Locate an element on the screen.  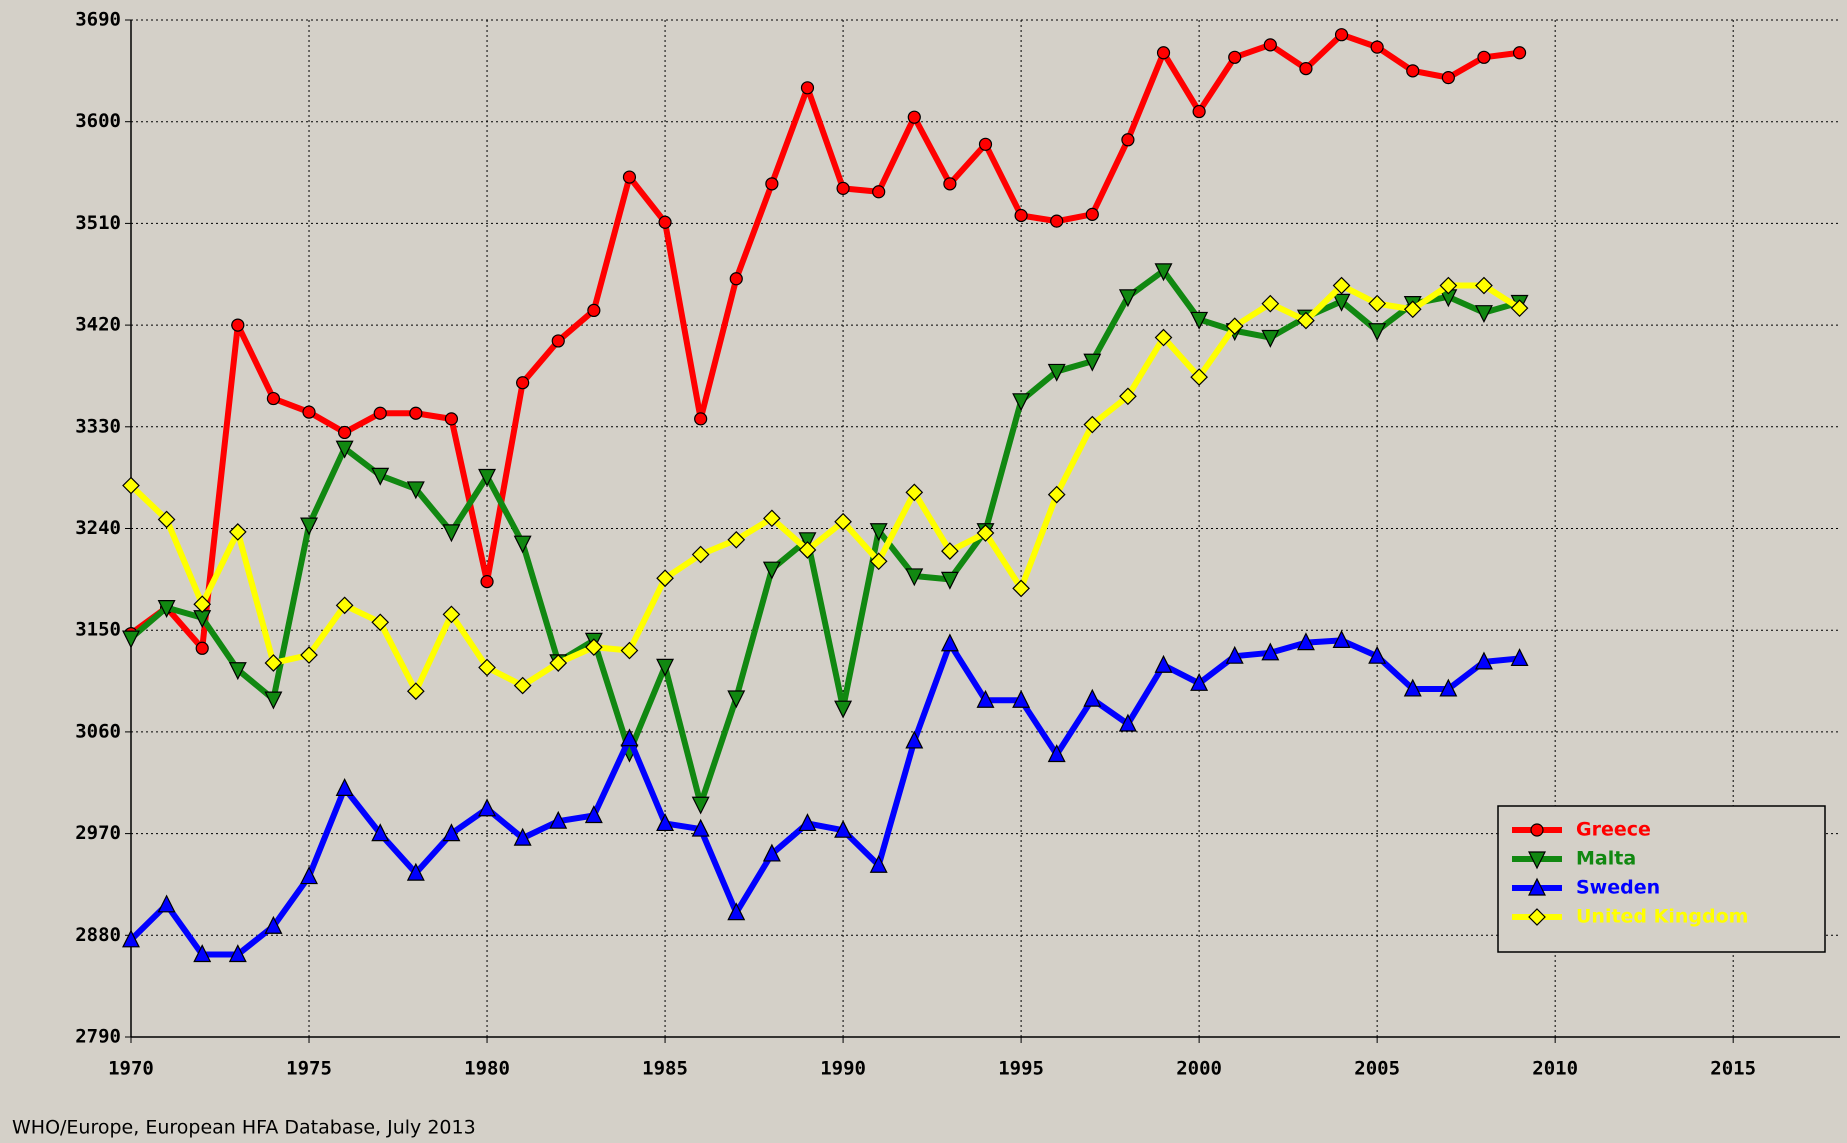
x-tick-label: 1985 is located at coordinates (665, 1069).